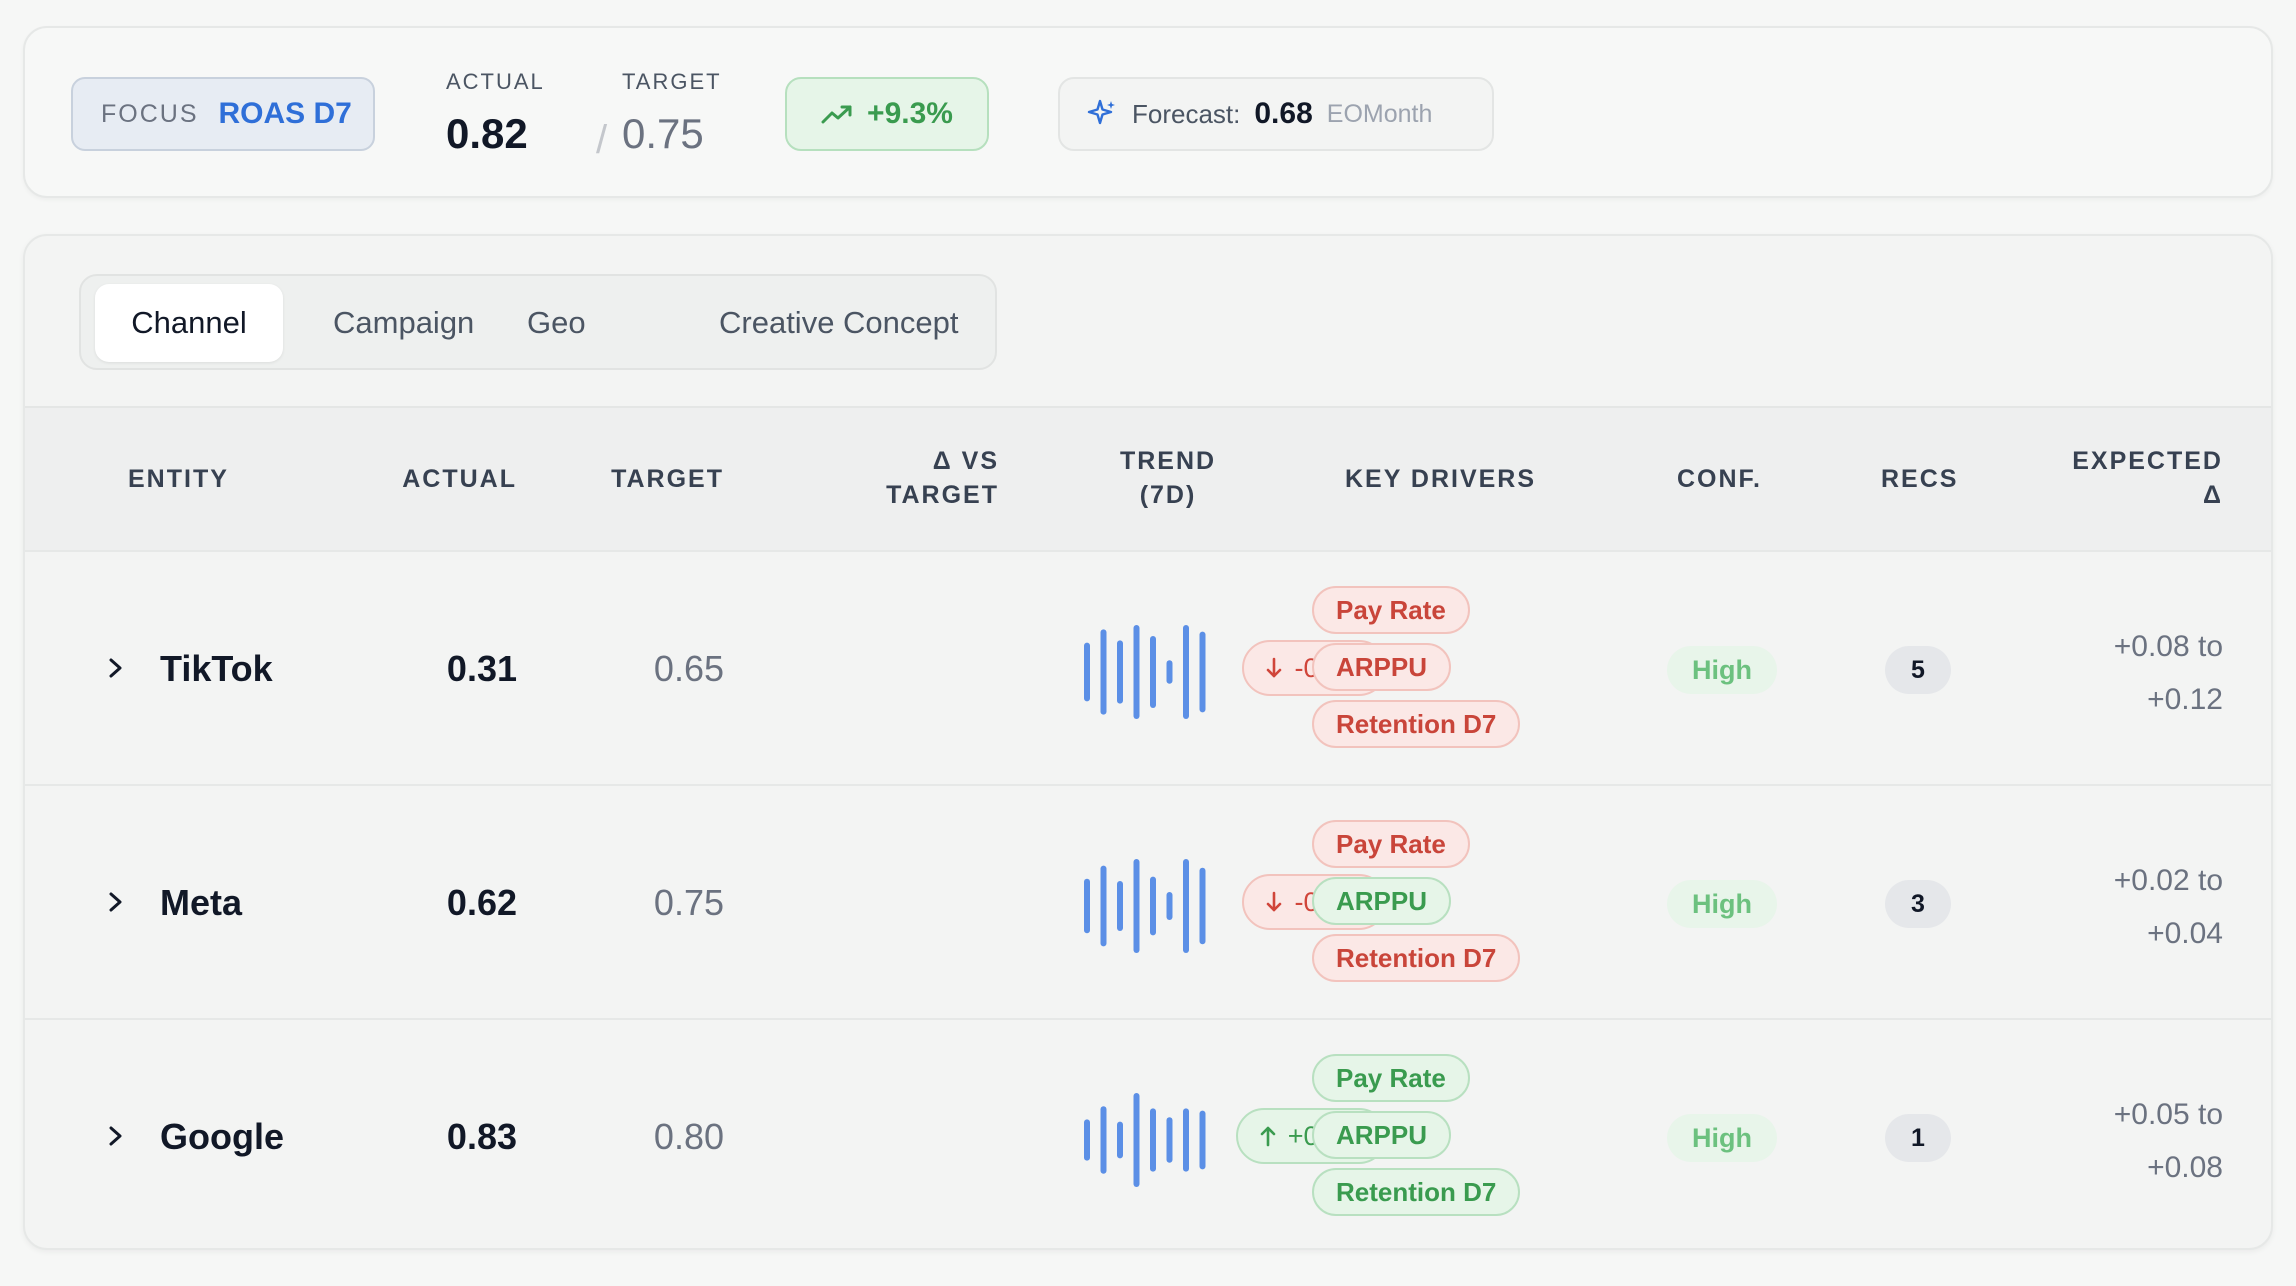 The width and height of the screenshot is (2296, 1286). What do you see at coordinates (1168, 495) in the screenshot?
I see `col-trend-line2: (7D)` at bounding box center [1168, 495].